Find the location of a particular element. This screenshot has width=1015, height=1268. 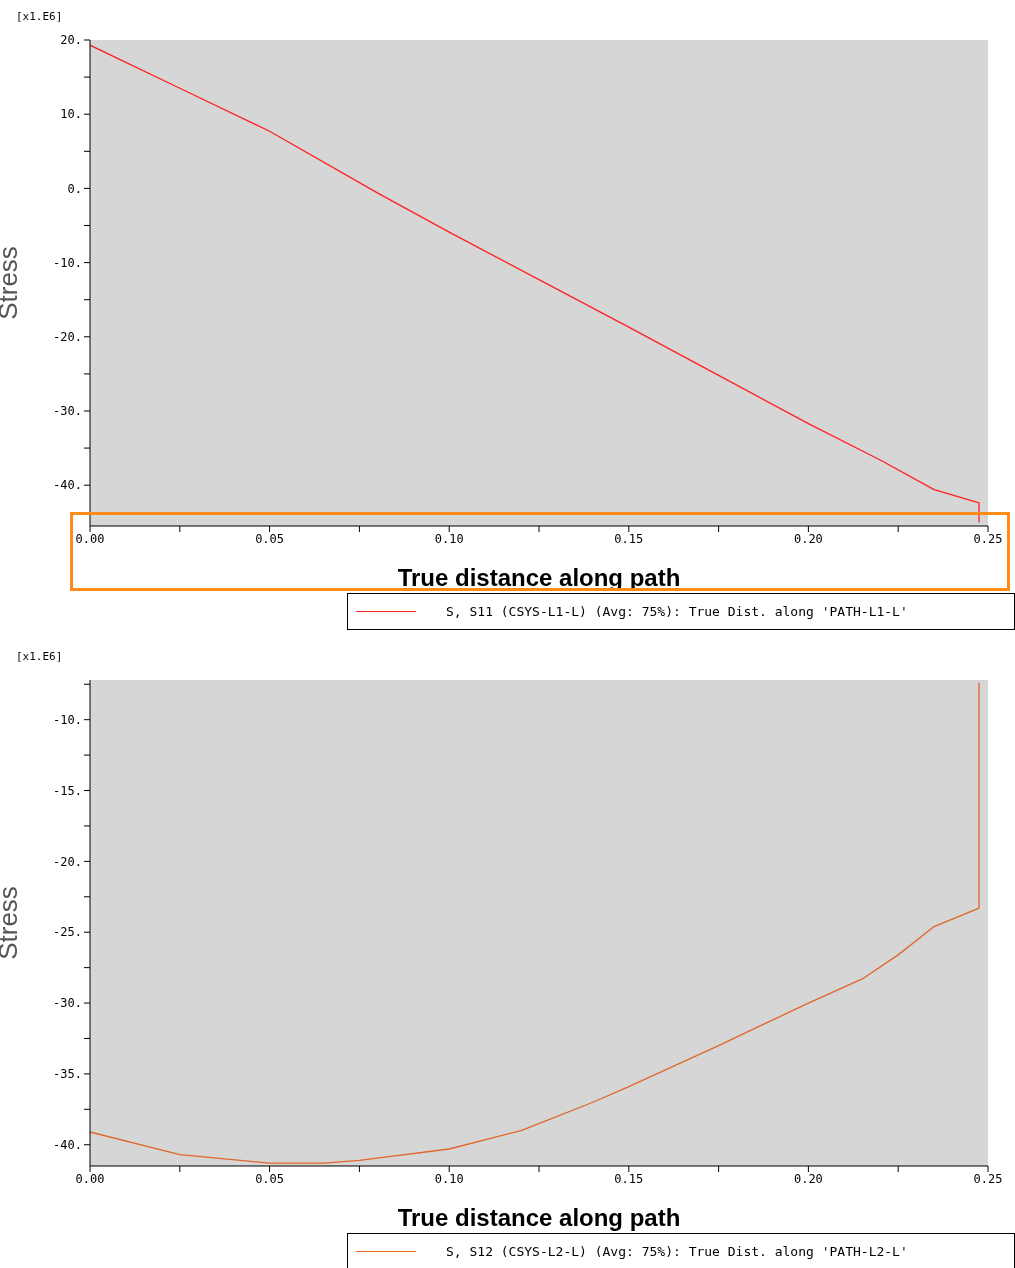

y-tick-label: 20. is located at coordinates (71, 40).